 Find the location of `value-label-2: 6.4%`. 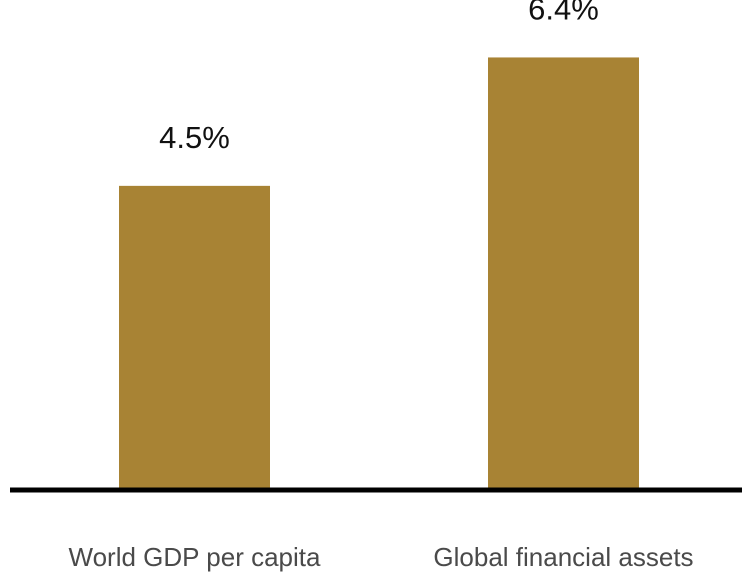

value-label-2: 6.4% is located at coordinates (563, 13).